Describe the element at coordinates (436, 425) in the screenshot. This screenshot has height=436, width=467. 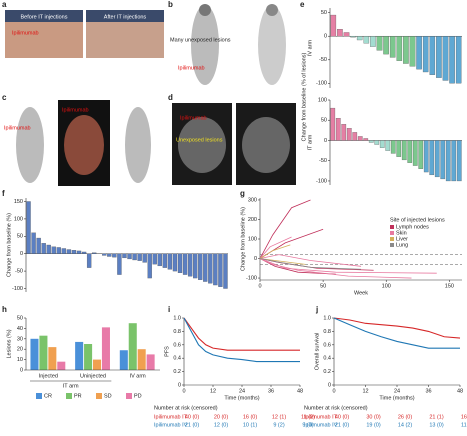
I see `risk-count: 13 (0)` at that location.